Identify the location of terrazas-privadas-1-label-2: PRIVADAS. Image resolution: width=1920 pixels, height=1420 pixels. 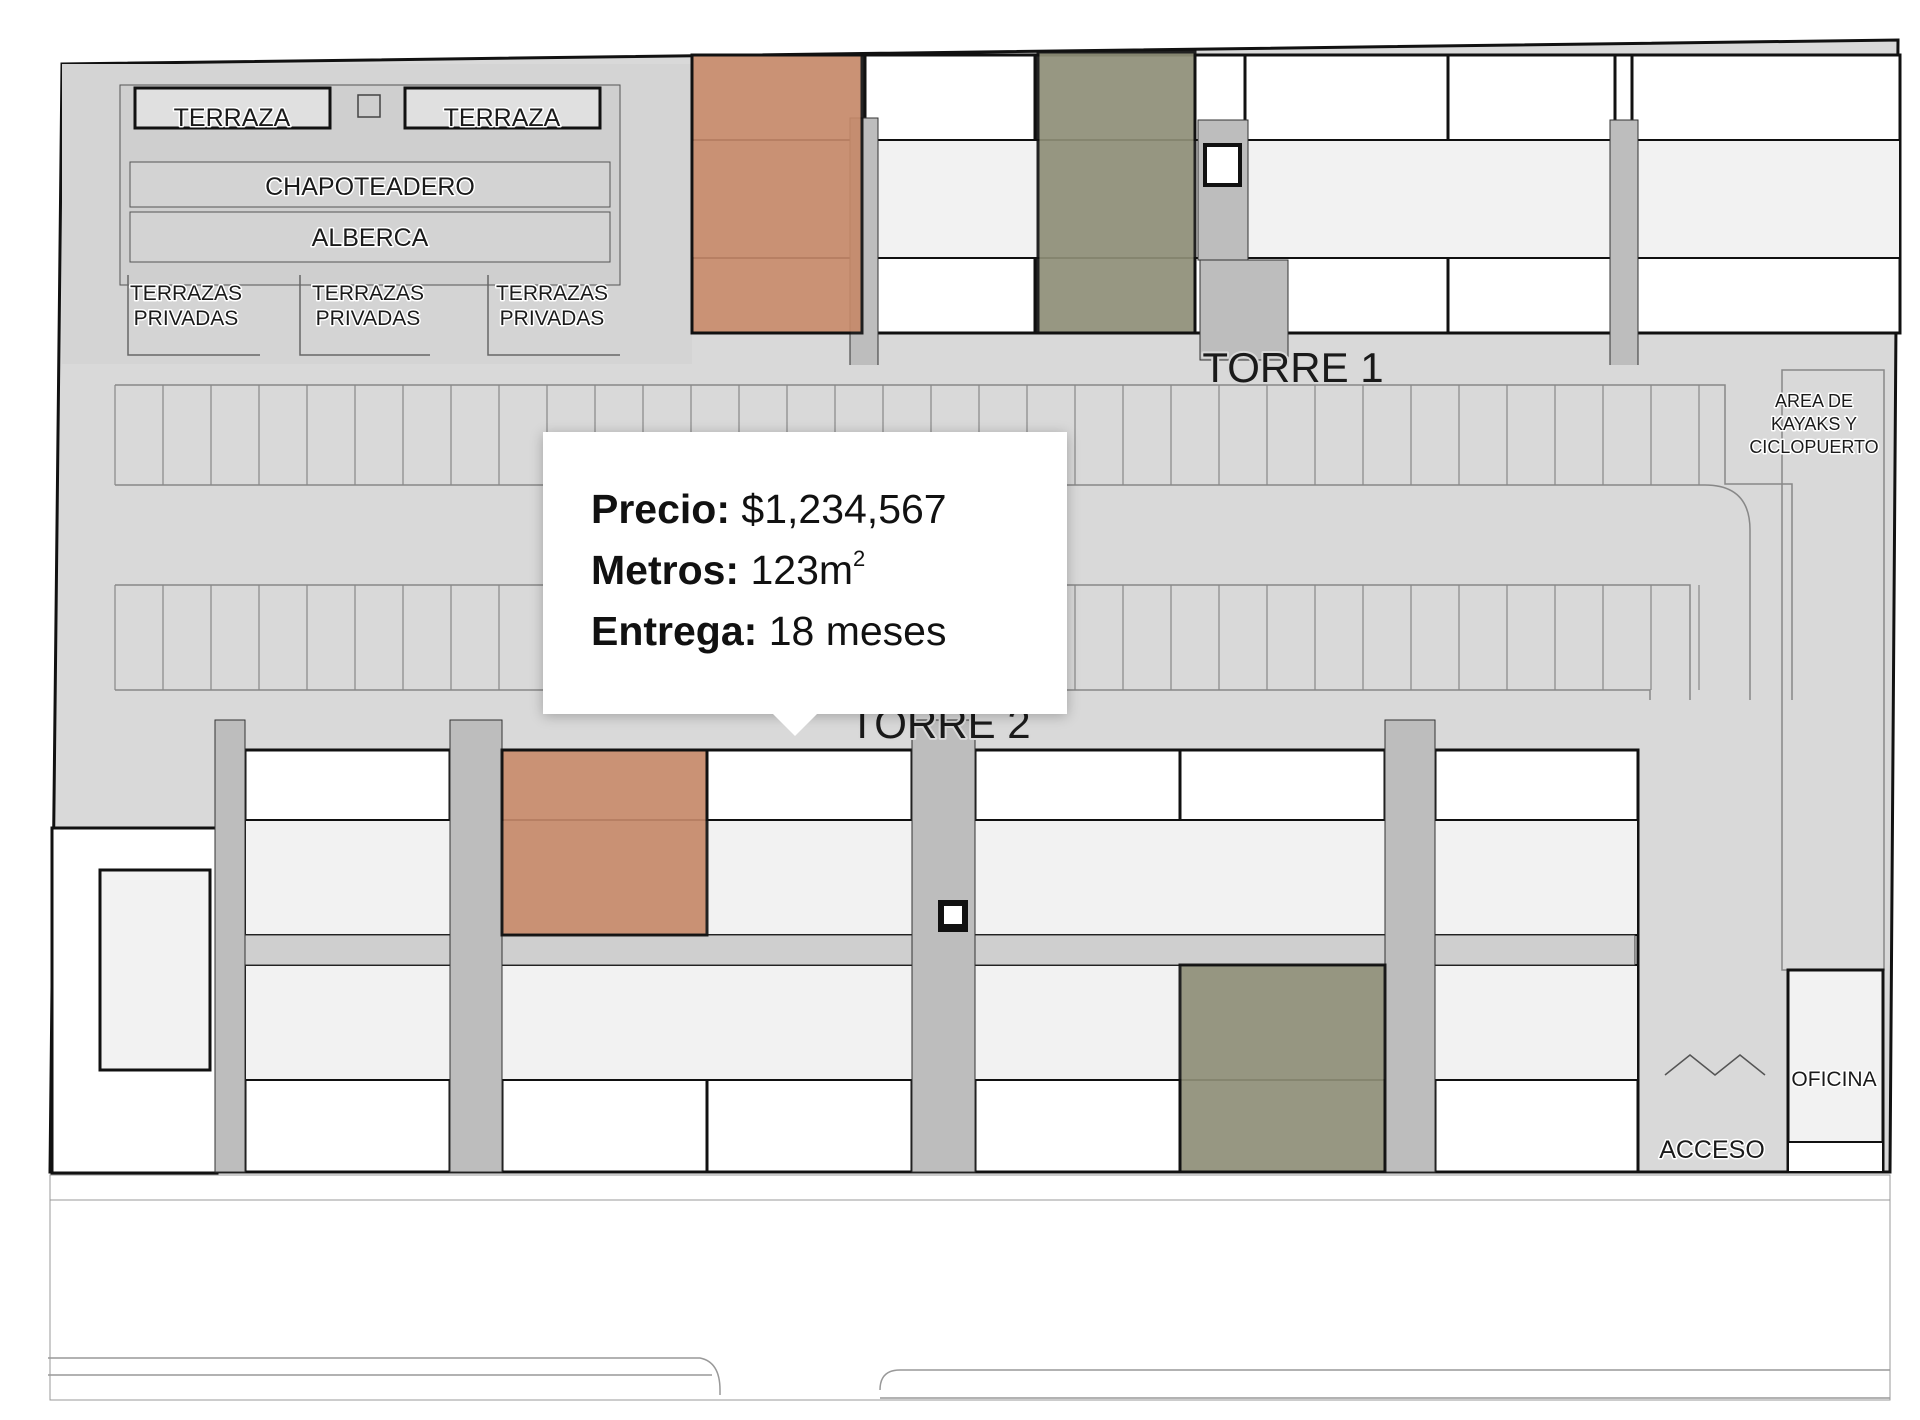
(186, 318).